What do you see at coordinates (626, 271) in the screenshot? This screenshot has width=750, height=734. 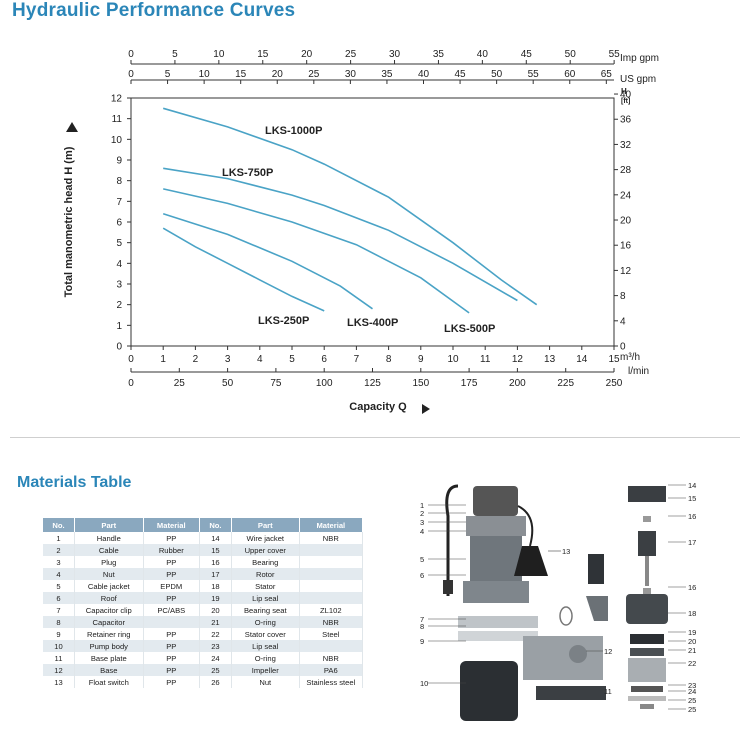 I see `y-right-tick-label: 12` at bounding box center [626, 271].